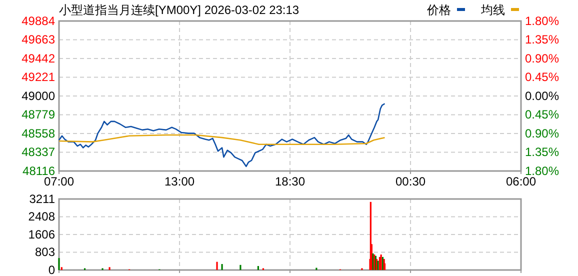  What do you see at coordinates (39, 39) in the screenshot?
I see `y-tick-label: 49663` at bounding box center [39, 39].